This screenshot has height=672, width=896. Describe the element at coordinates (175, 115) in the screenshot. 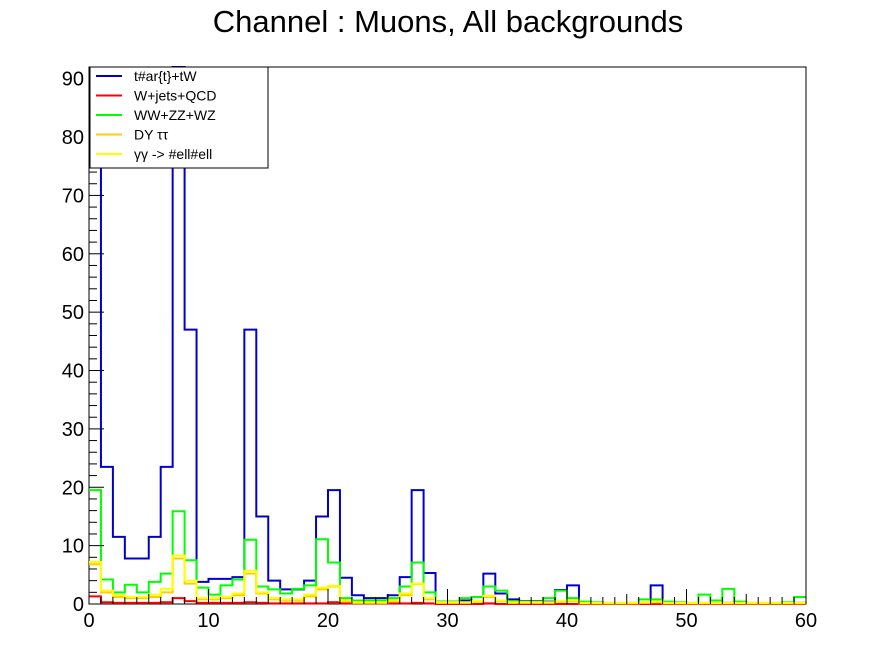

I see `legend-label-2: WW+ZZ+WZ` at that location.